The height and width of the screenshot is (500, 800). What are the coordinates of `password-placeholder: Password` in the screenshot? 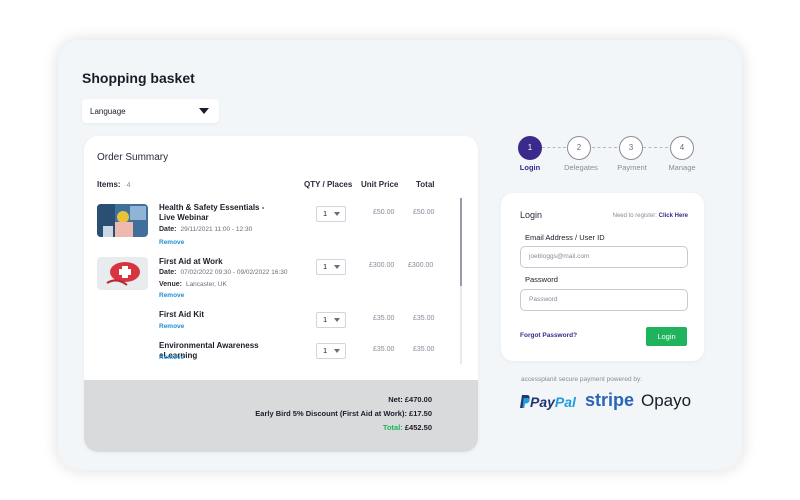 It's located at (543, 299).